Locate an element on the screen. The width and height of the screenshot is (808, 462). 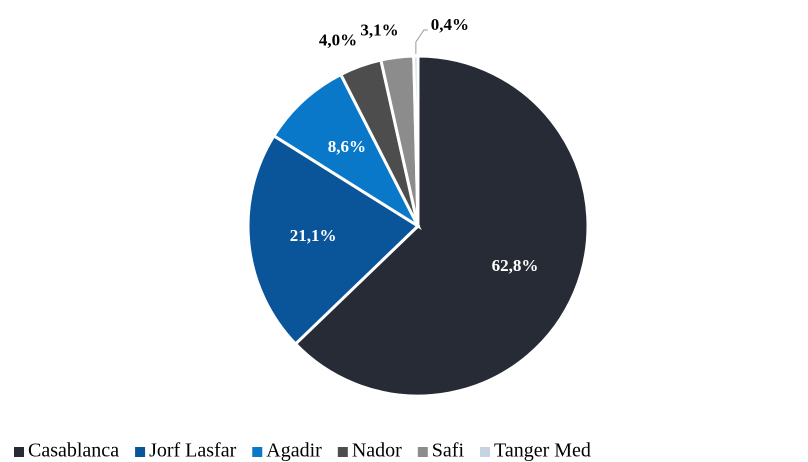
value-label: 3,1% is located at coordinates (379, 29).